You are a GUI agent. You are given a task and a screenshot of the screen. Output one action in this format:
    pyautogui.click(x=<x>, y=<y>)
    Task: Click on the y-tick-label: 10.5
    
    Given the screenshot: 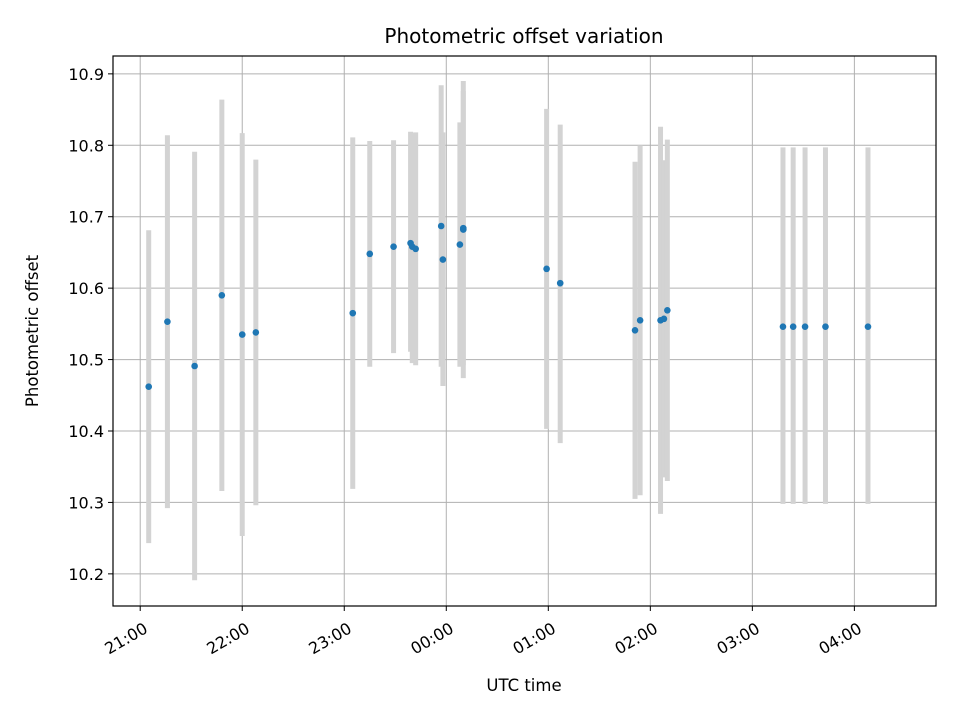 What is the action you would take?
    pyautogui.click(x=86, y=360)
    